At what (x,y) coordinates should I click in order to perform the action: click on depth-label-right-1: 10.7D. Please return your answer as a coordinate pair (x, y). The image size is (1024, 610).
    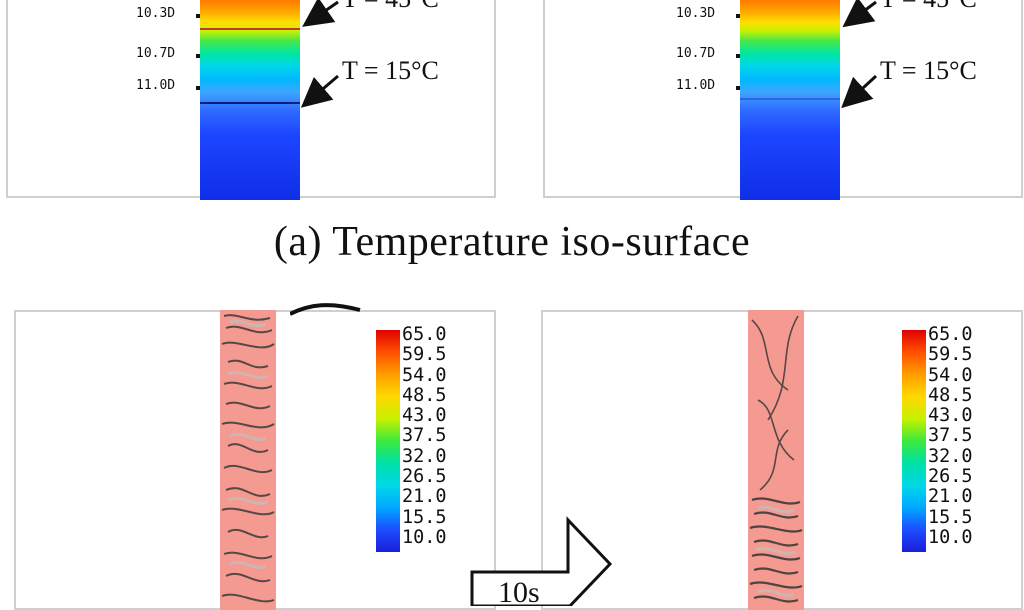
    Looking at the image, I should click on (696, 53).